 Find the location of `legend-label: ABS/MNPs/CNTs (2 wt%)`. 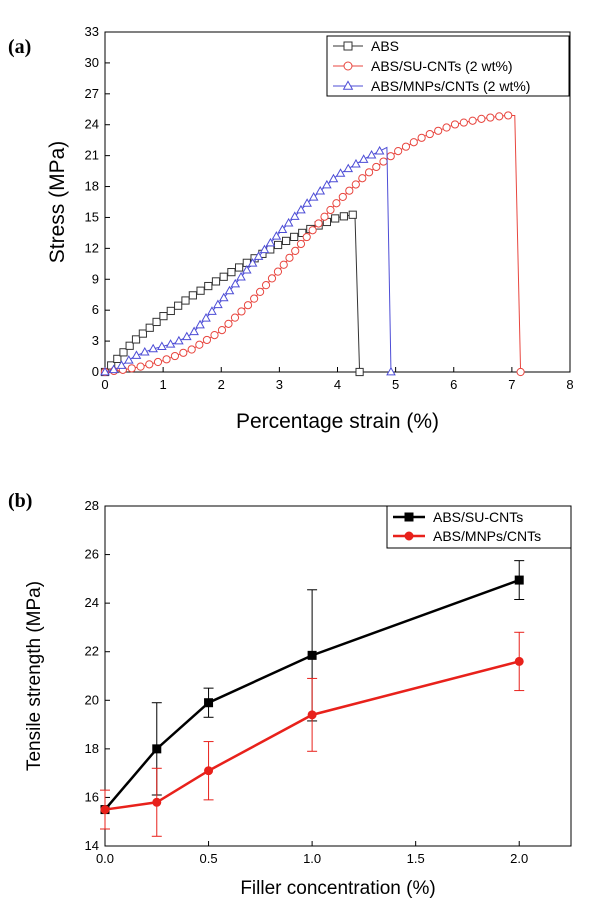

legend-label: ABS/MNPs/CNTs (2 wt%) is located at coordinates (450, 86).